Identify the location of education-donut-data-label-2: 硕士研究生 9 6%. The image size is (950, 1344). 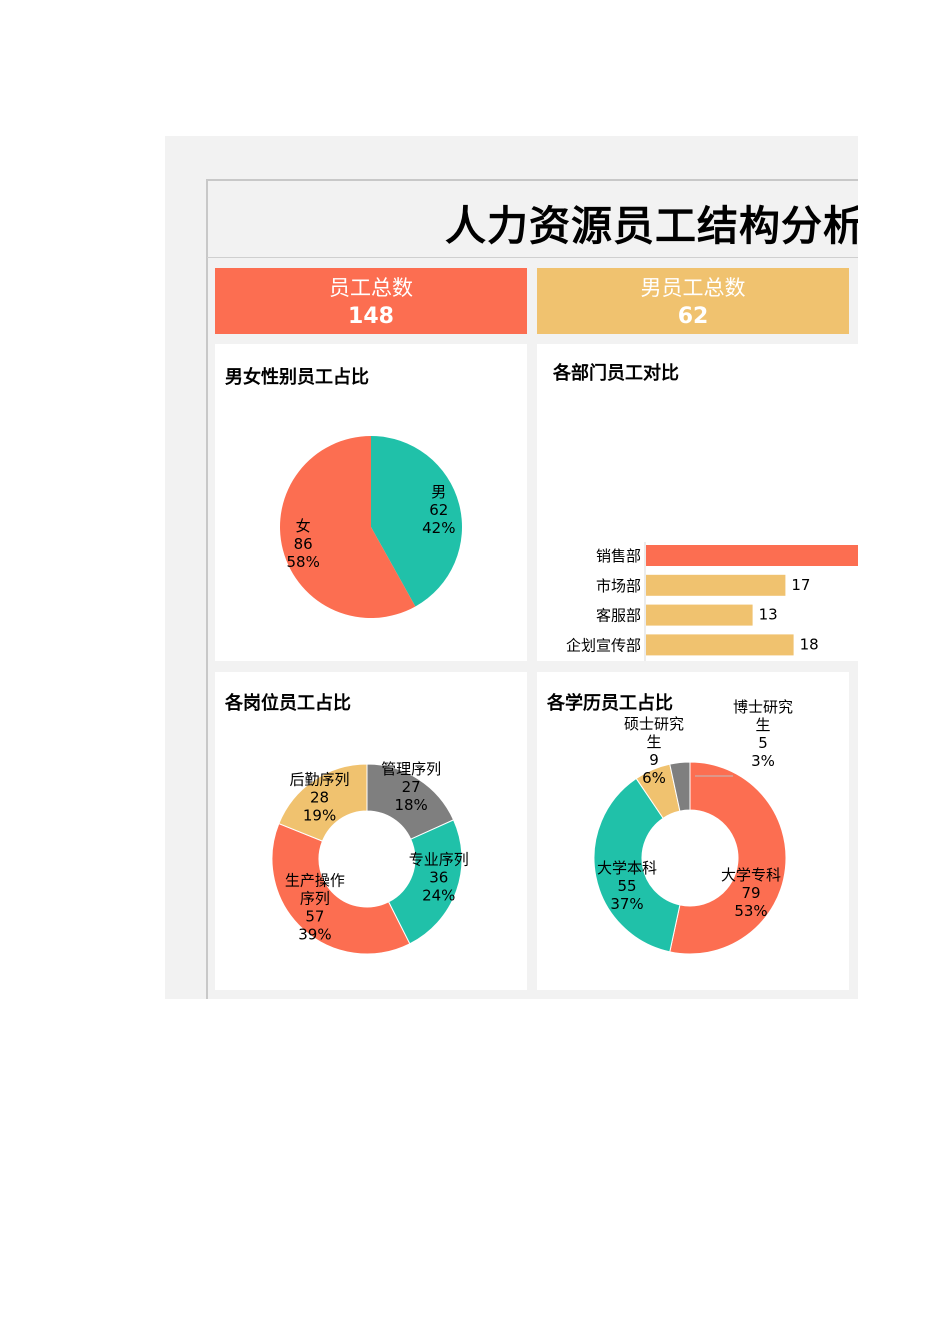
(654, 751).